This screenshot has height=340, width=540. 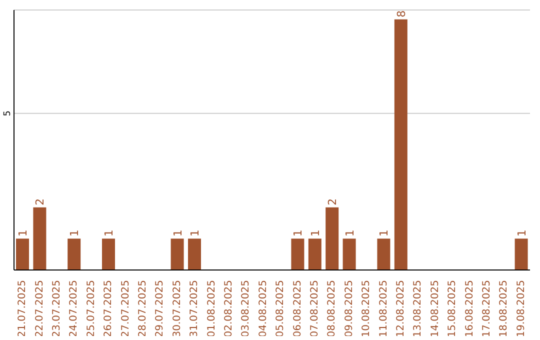 What do you see at coordinates (418, 309) in the screenshot?
I see `x-tick-label: 13.08.2025` at bounding box center [418, 309].